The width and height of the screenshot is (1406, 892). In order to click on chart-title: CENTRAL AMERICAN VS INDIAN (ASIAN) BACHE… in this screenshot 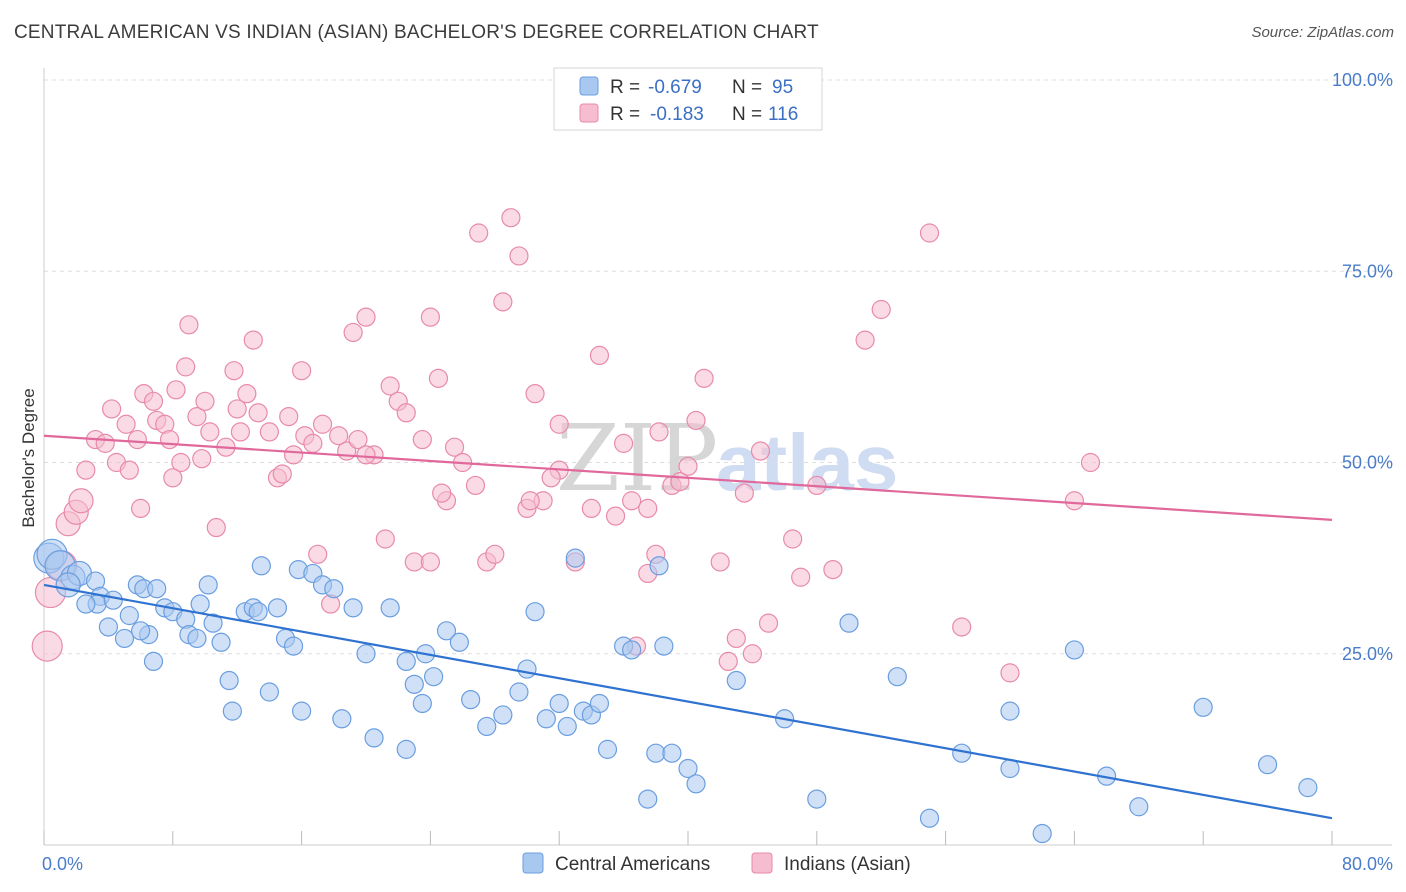, I will do `click(416, 32)`.